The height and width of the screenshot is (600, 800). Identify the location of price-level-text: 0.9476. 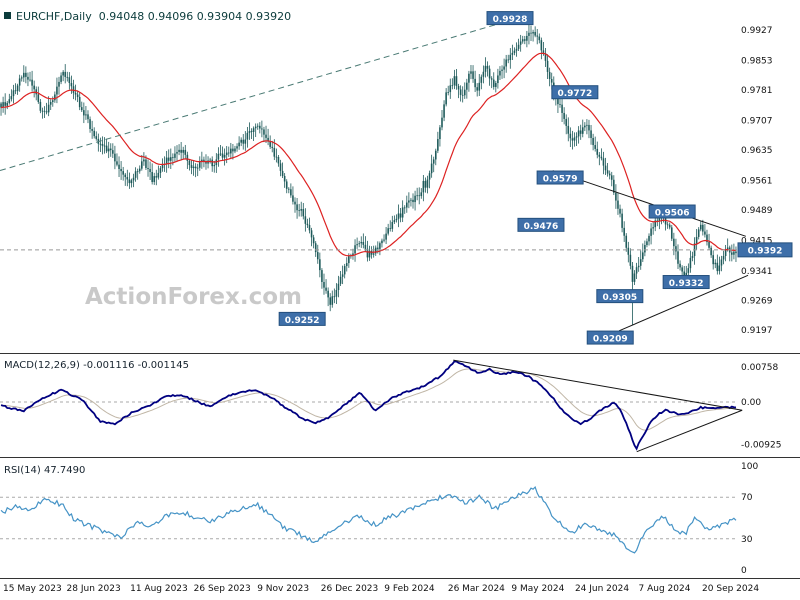
(541, 227).